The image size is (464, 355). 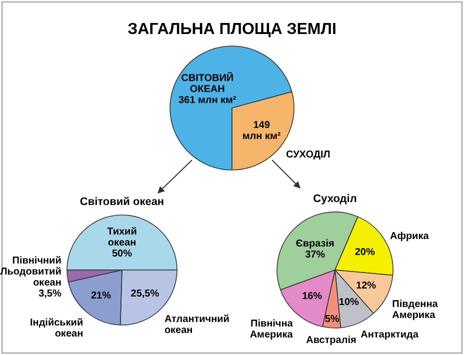 What do you see at coordinates (272, 329) in the screenshot?
I see `slice-label: Північна Америка` at bounding box center [272, 329].